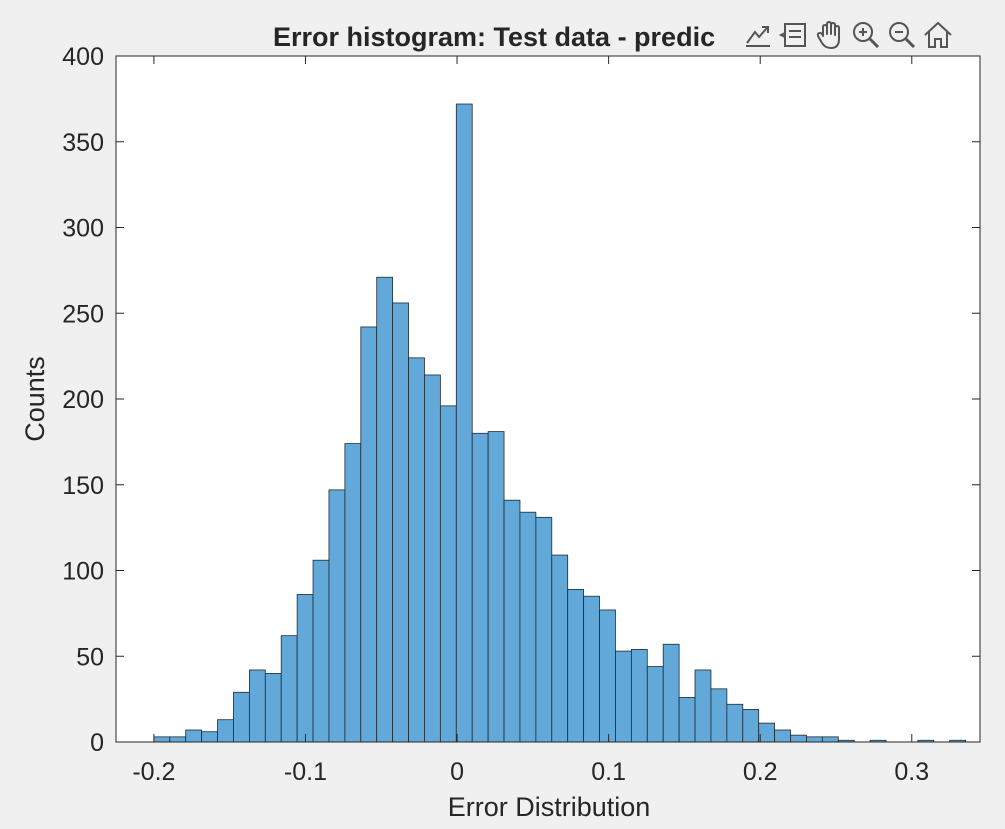  I want to click on x-axis-label: Error Distribution, so click(549, 807).